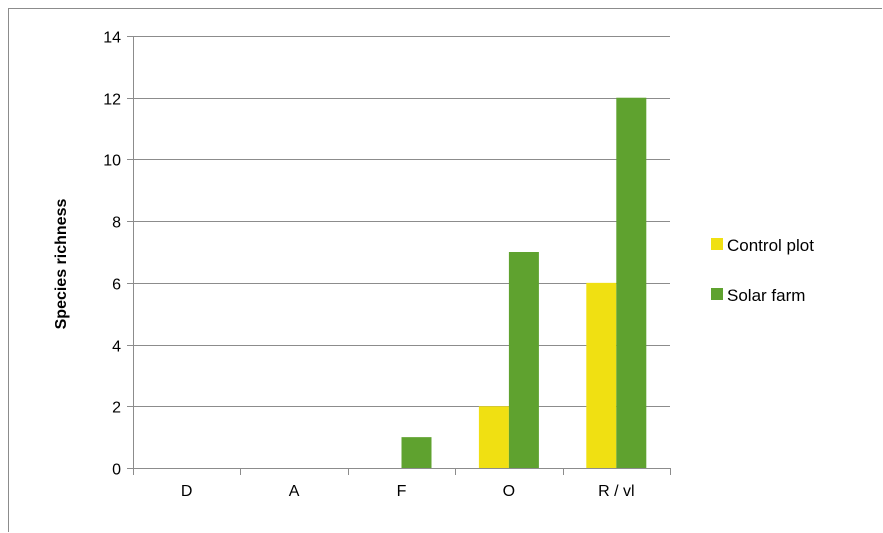 The width and height of the screenshot is (883, 533). I want to click on y-tick-label: 12, so click(112, 100).